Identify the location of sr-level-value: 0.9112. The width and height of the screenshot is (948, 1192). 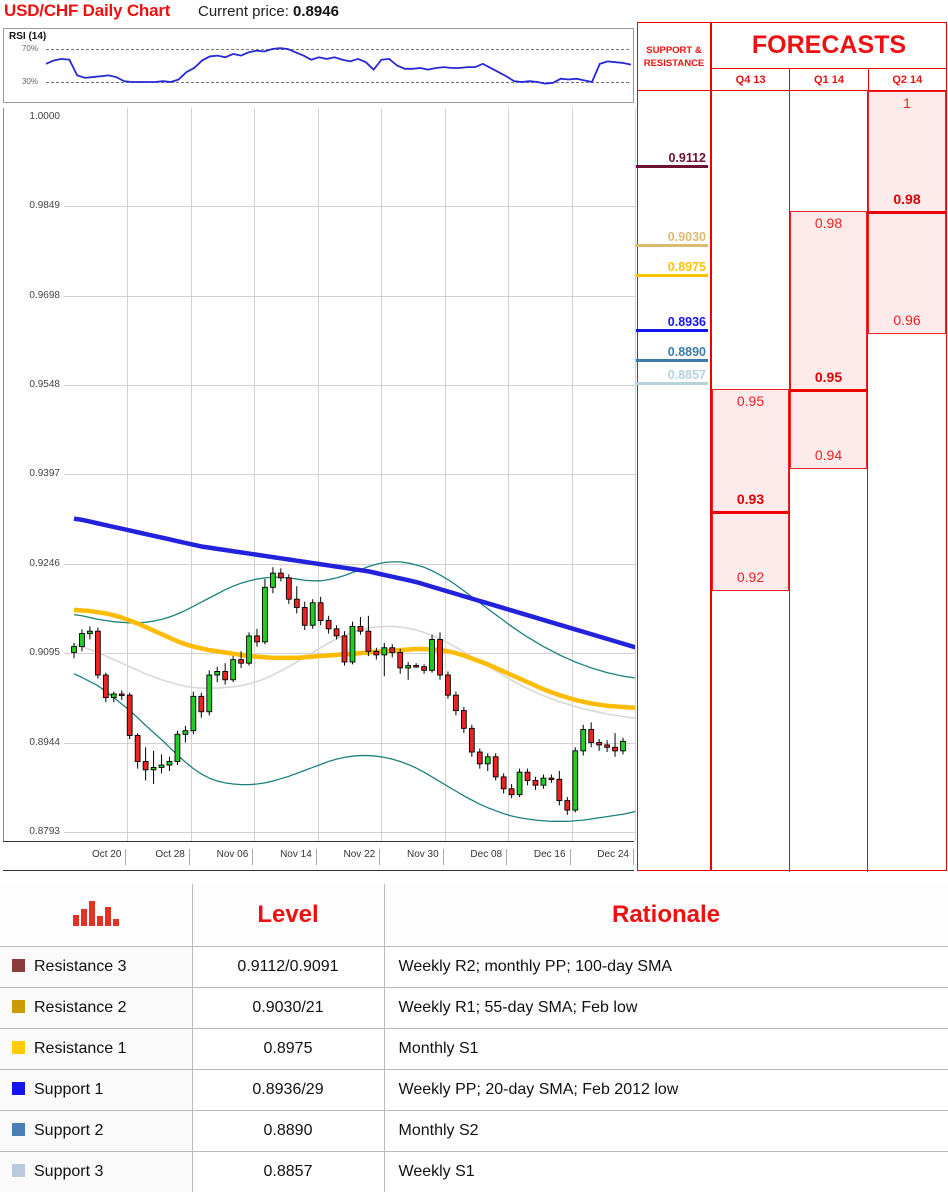
(687, 158).